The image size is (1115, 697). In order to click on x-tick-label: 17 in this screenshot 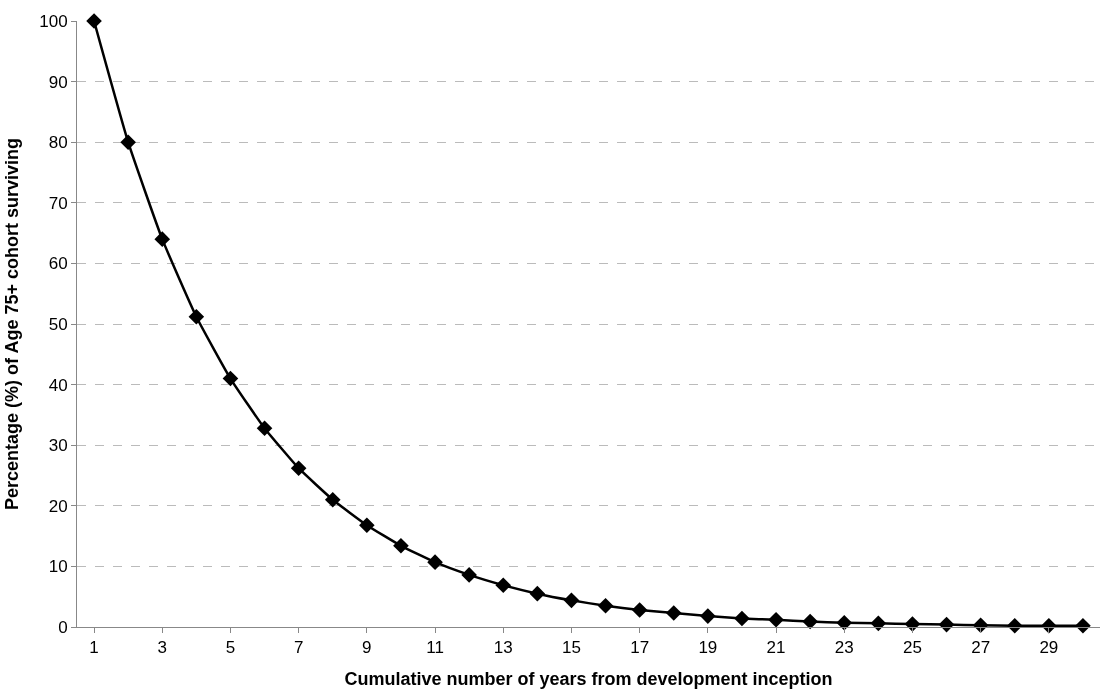, I will do `click(640, 648)`.